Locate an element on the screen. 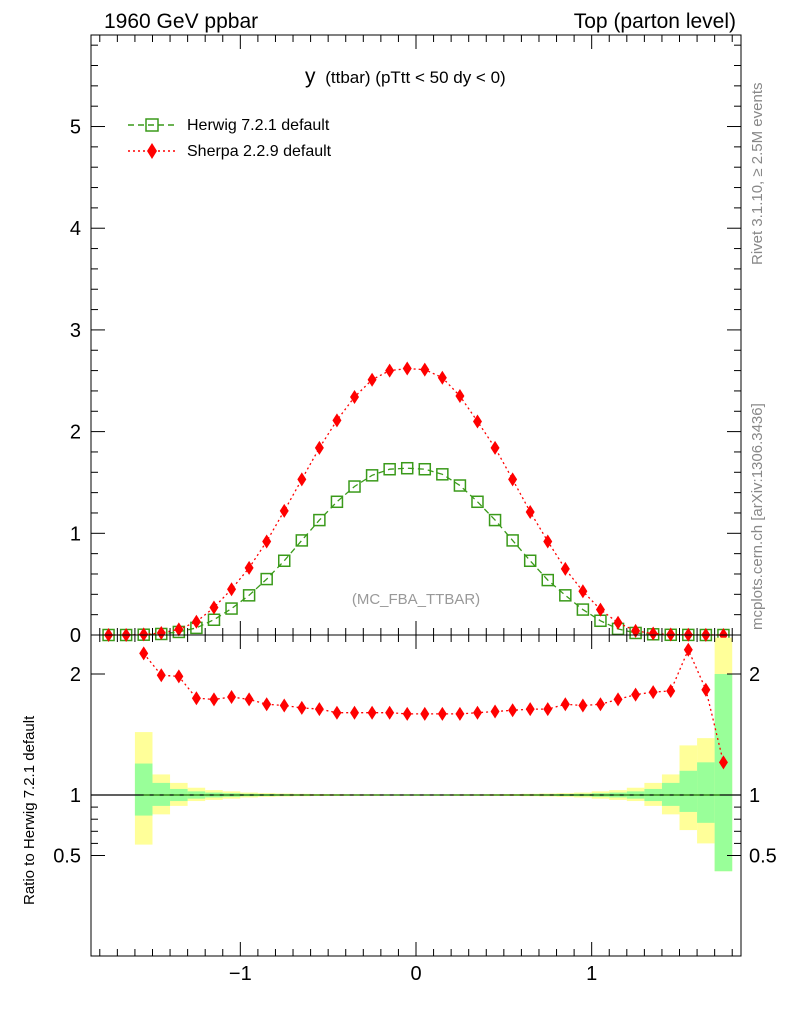  ratio-ytick-label-right: 2 is located at coordinates (754, 675).